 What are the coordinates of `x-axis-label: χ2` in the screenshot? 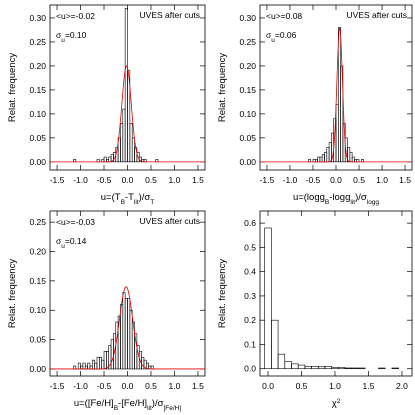 It's located at (336, 404).